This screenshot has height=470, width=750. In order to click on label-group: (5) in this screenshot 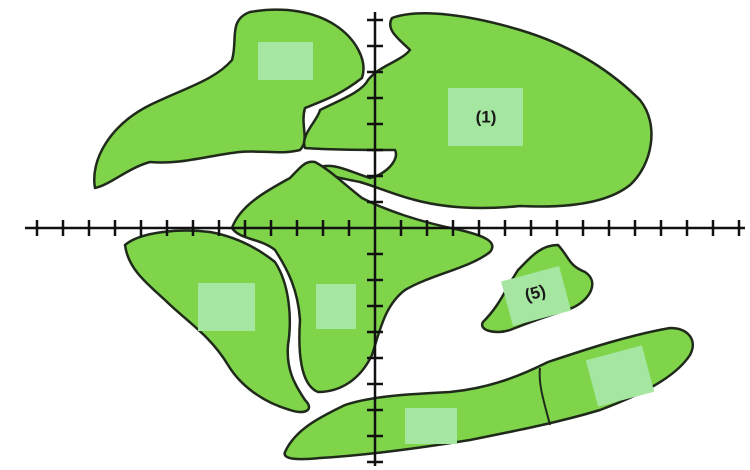, I will do `click(536, 296)`.